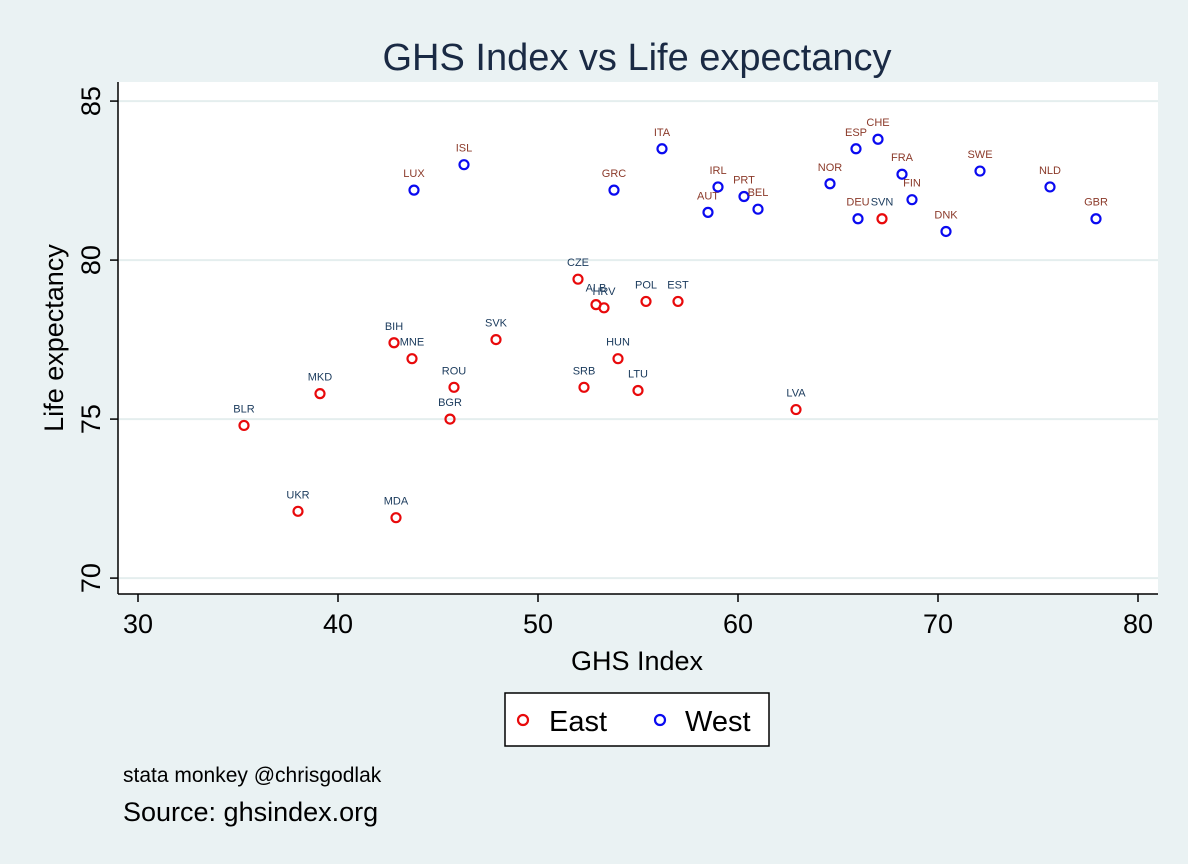 The image size is (1188, 864). What do you see at coordinates (54, 338) in the screenshot?
I see `y-axis-label: Life expectancy` at bounding box center [54, 338].